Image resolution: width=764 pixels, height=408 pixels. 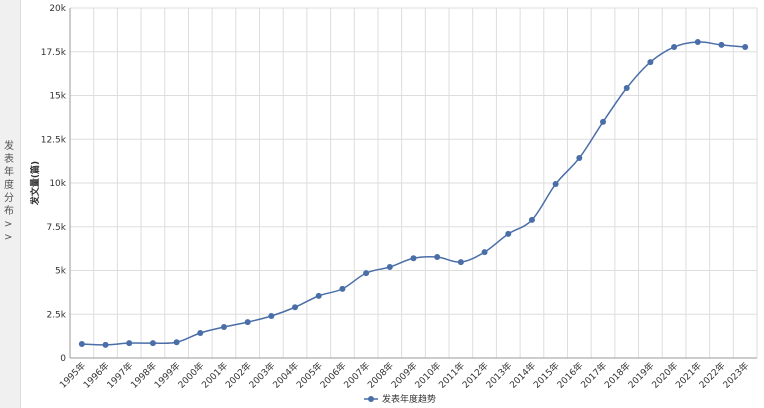 What do you see at coordinates (54, 53) in the screenshot?
I see `y-tick-label: 17.5k` at bounding box center [54, 53].